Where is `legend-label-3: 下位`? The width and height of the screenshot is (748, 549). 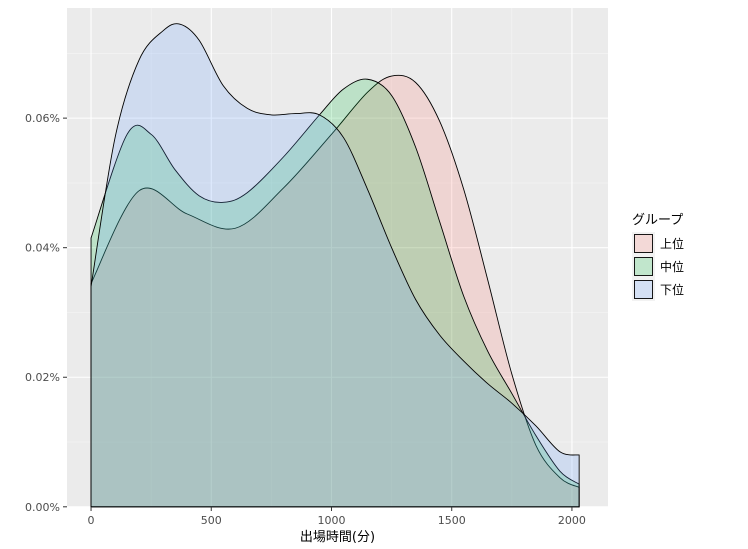
legend-label-3: 下位 is located at coordinates (672, 289).